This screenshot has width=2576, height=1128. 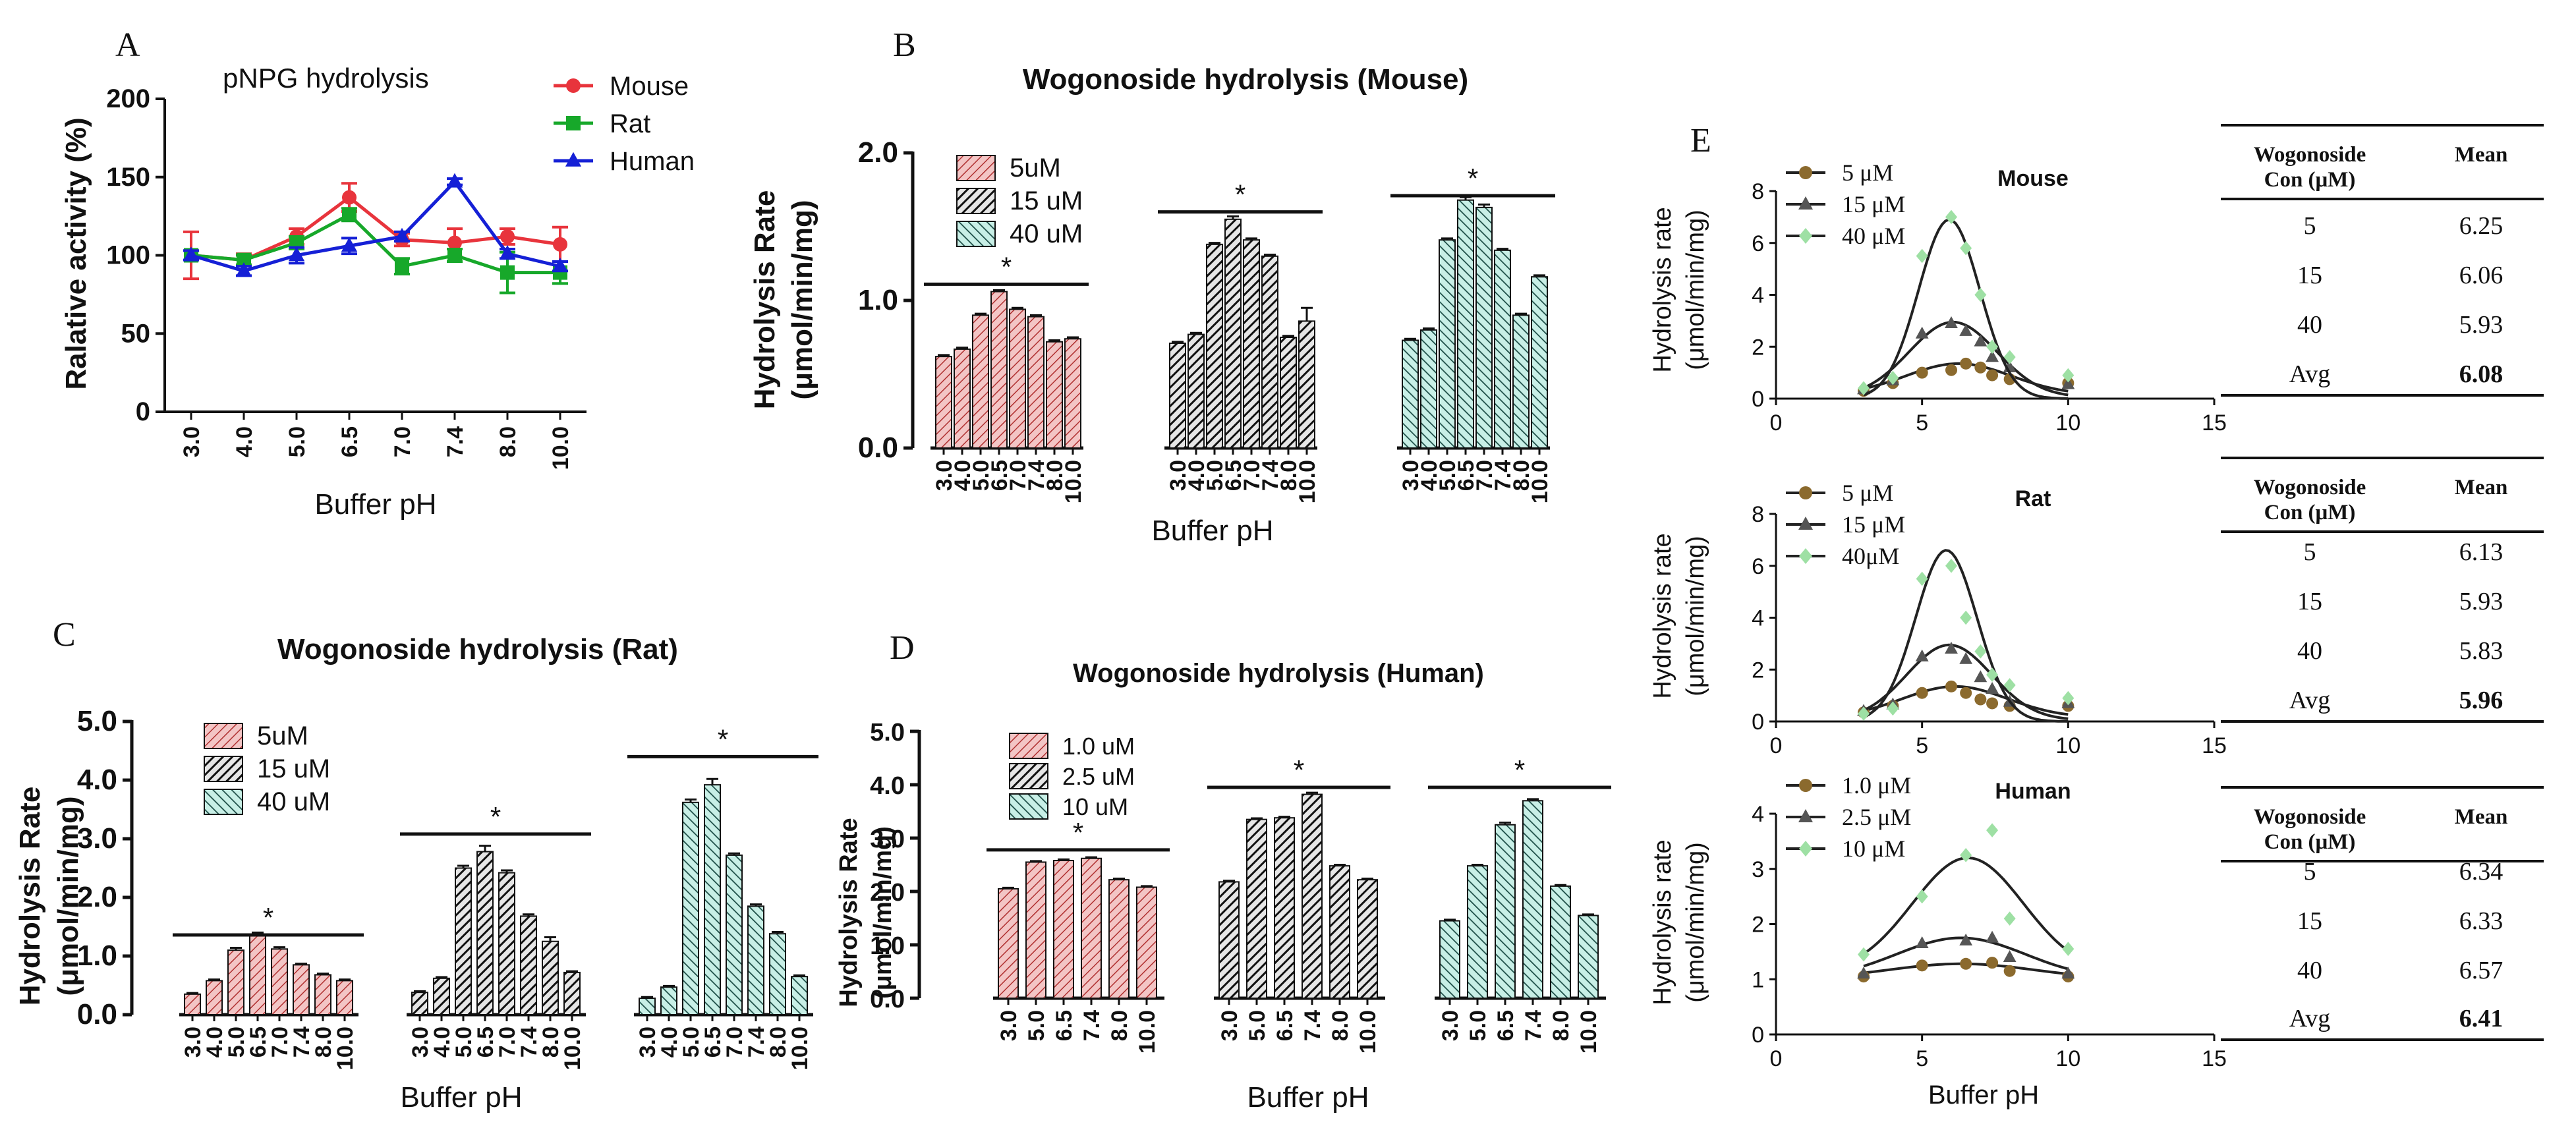 I want to click on panel-e-table-mean-cell: 6.13, so click(x=2482, y=552).